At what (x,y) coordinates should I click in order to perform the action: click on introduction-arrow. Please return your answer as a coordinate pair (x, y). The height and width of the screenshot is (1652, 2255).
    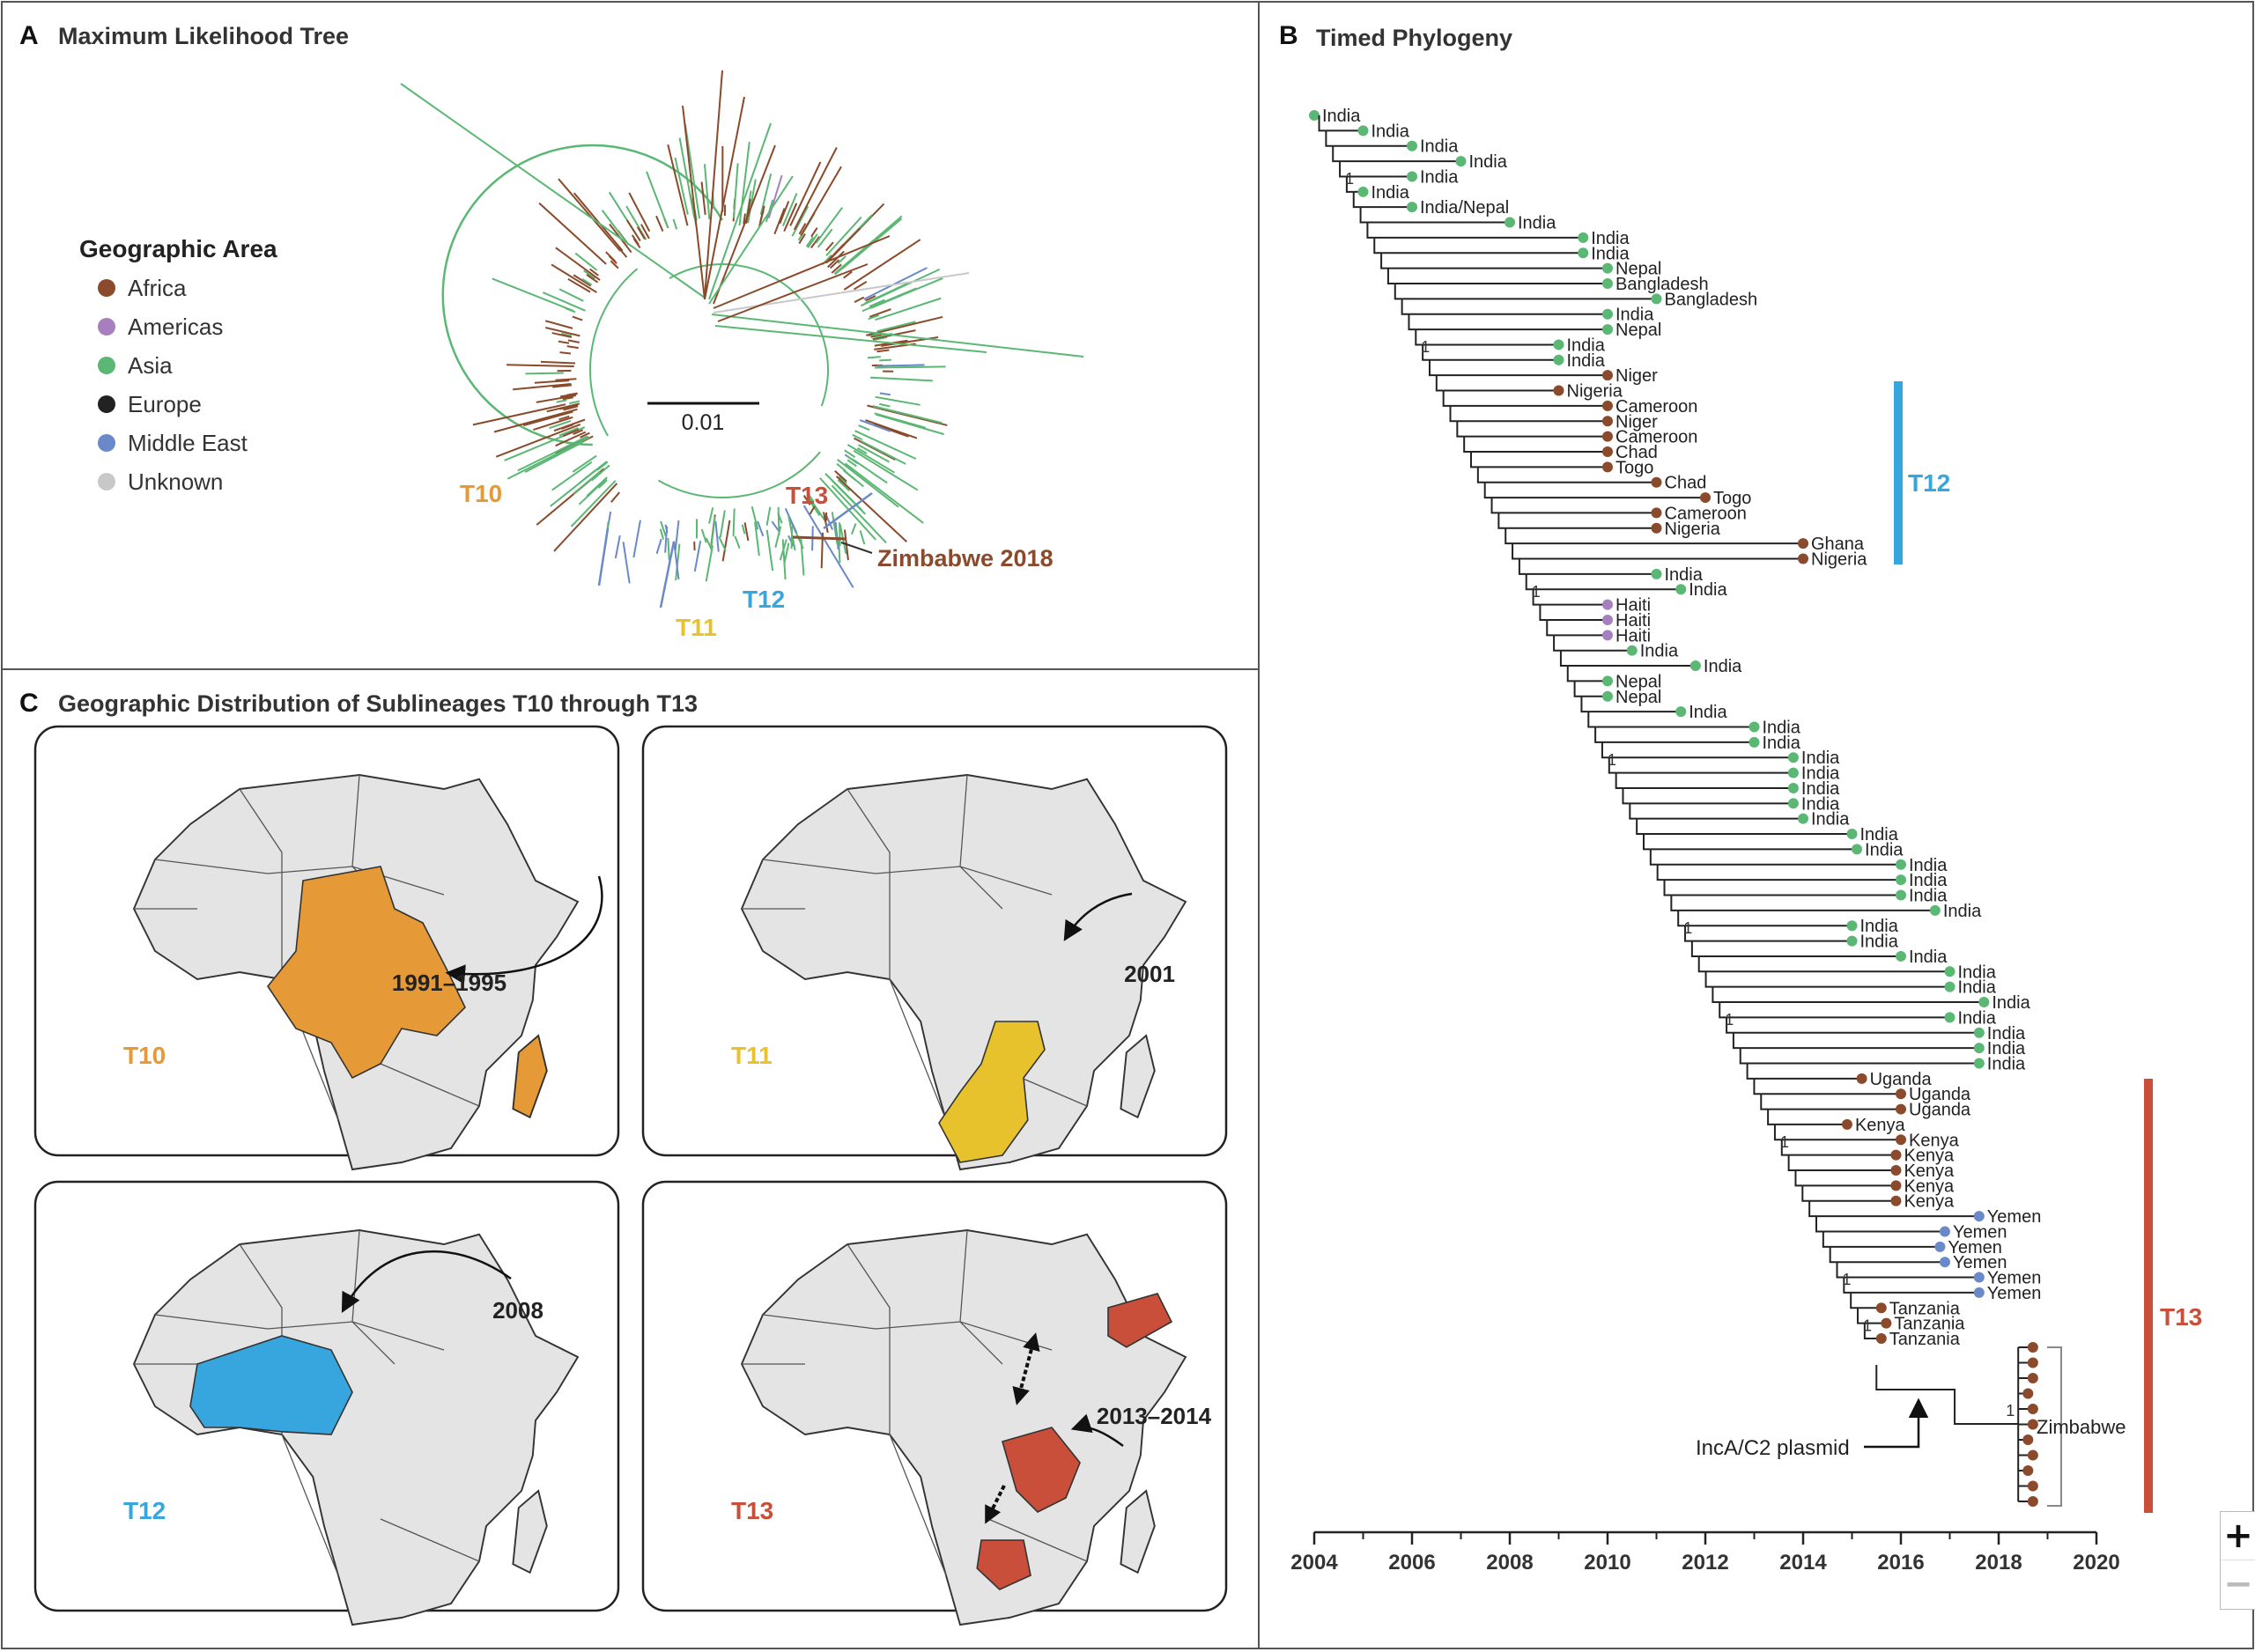
    Looking at the image, I should click on (1098, 917).